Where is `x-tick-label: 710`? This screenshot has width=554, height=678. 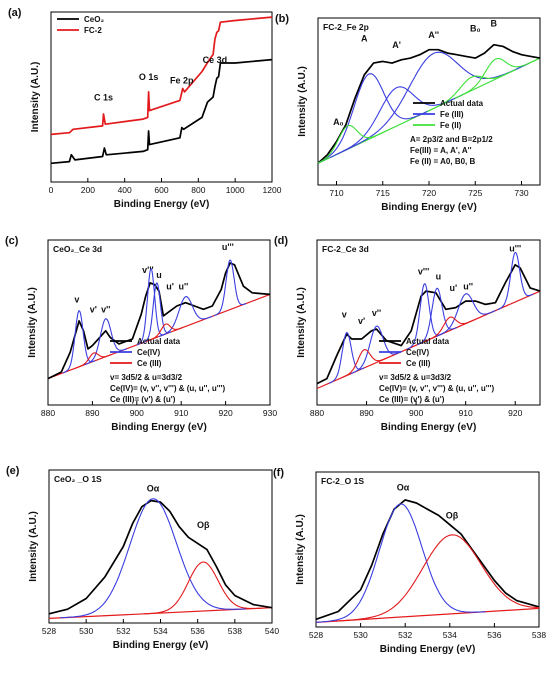 x-tick-label: 710 is located at coordinates (336, 193).